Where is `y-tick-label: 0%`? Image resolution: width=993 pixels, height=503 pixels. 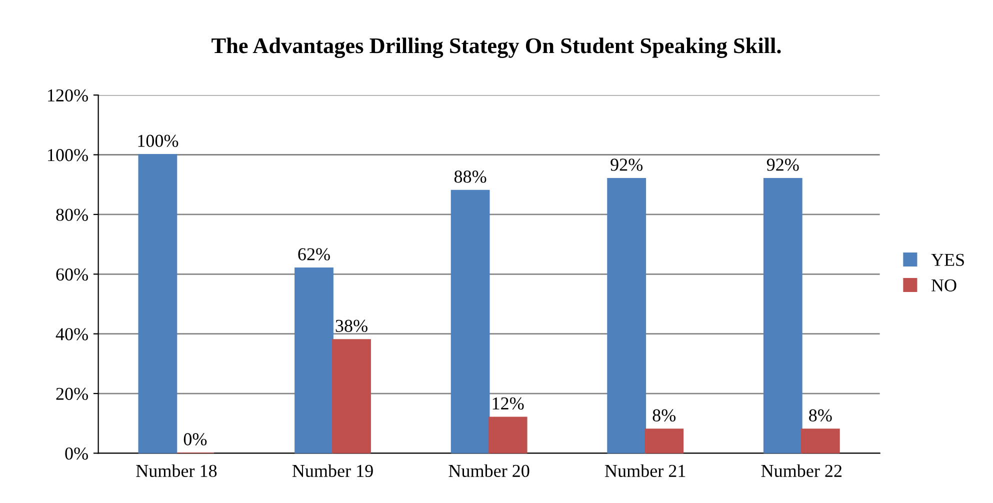 y-tick-label: 0% is located at coordinates (76, 453).